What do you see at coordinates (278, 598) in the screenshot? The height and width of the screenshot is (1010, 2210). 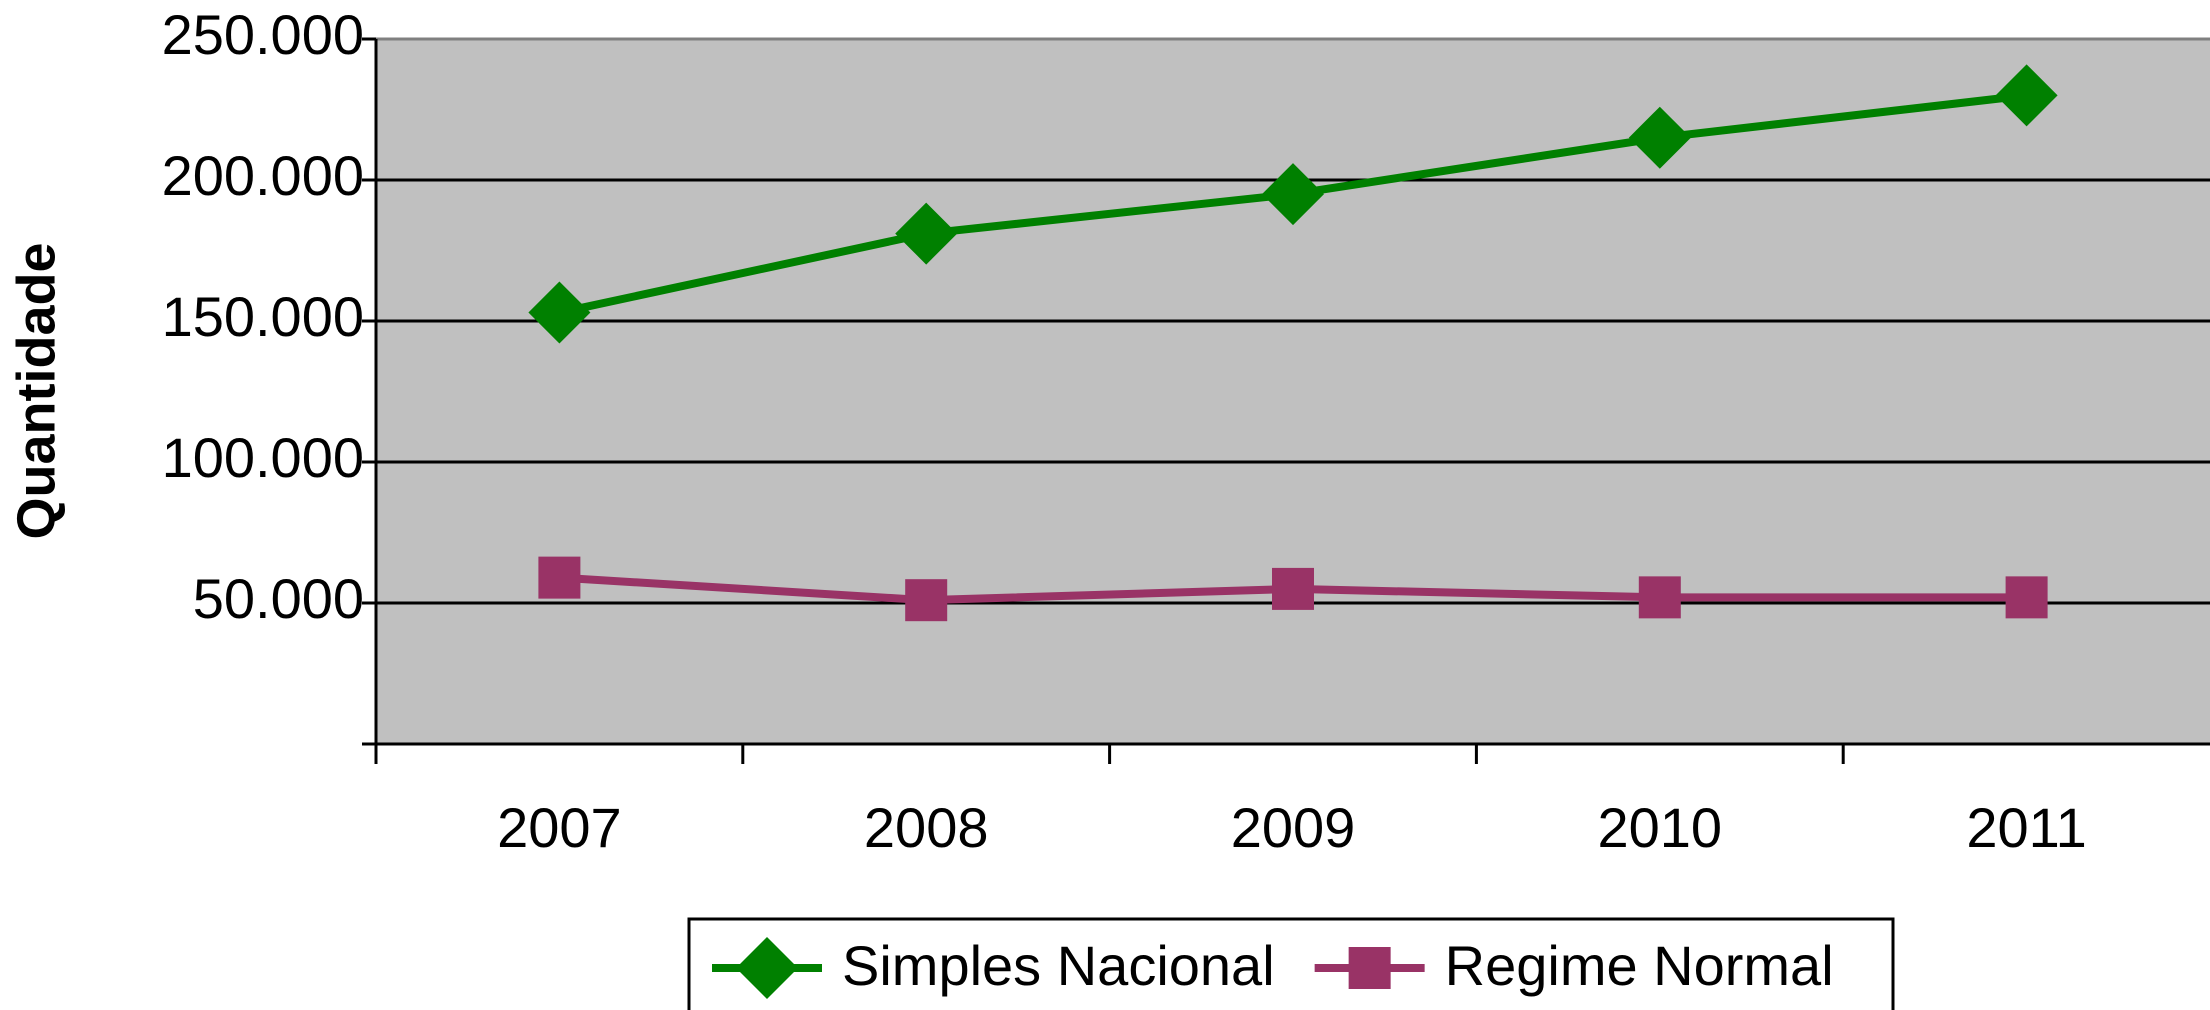 I see `y-tick-label: 50.000` at bounding box center [278, 598].